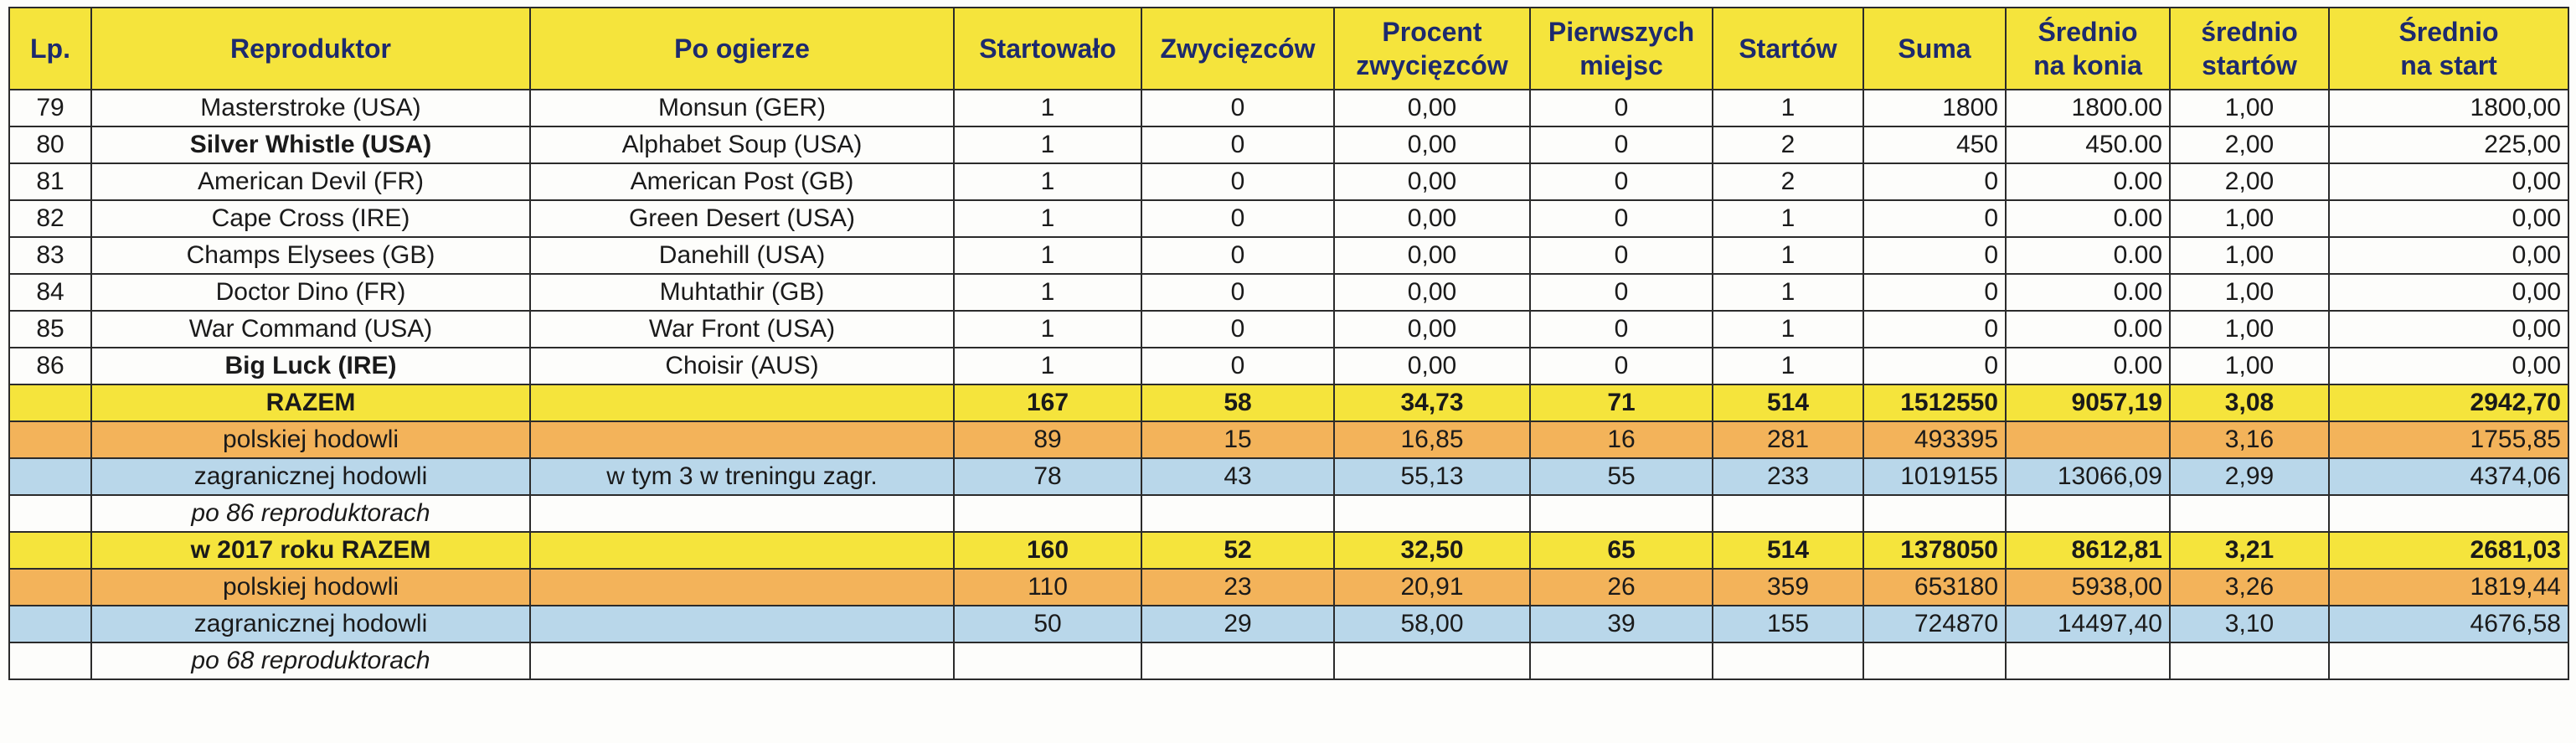 This screenshot has height=743, width=2576. What do you see at coordinates (1047, 476) in the screenshot?
I see `cell-startowalo: 78` at bounding box center [1047, 476].